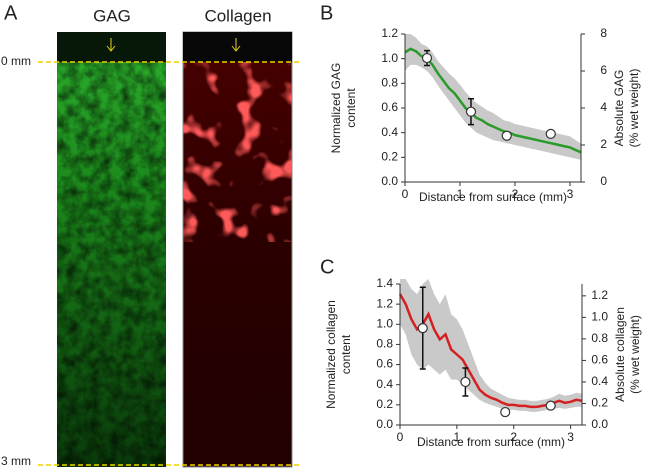 Image resolution: width=662 pixels, height=473 pixels. I want to click on column-title: GAG, so click(112, 15).